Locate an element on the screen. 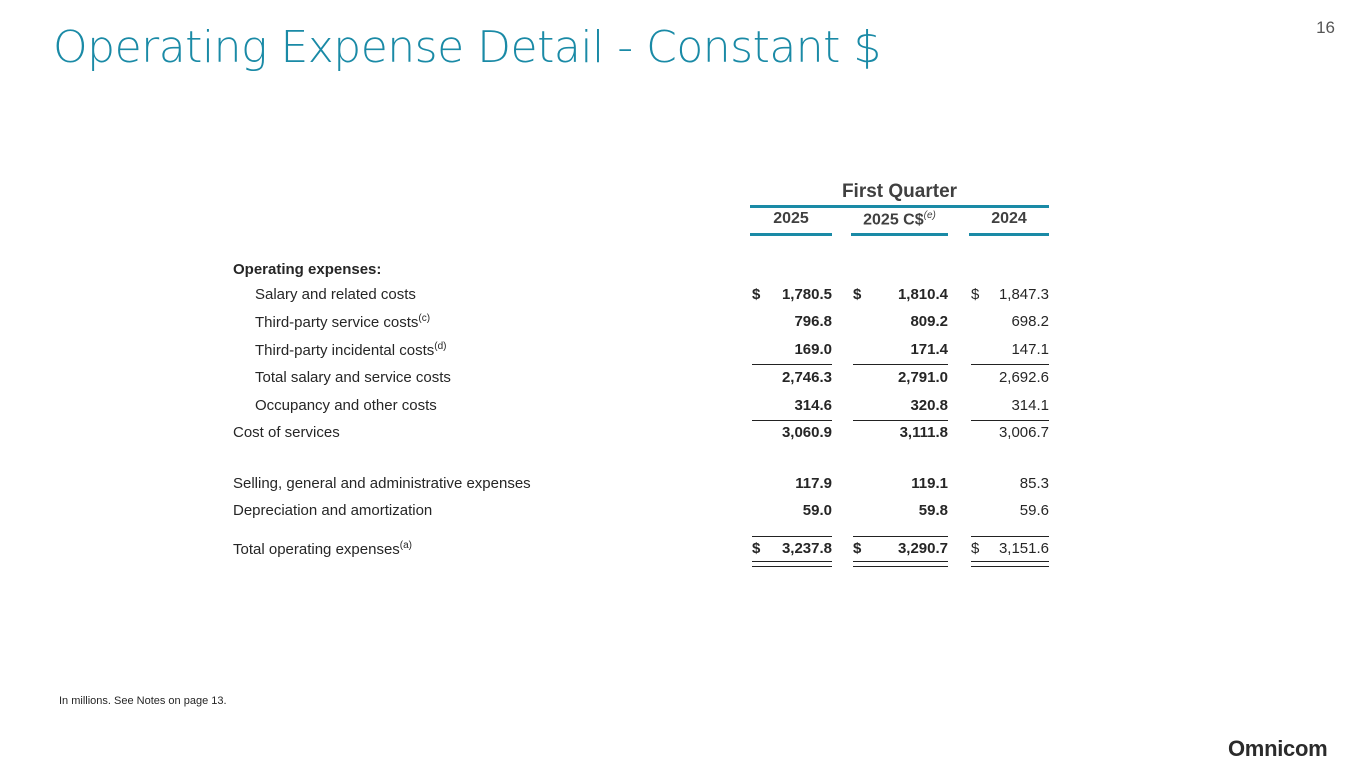 The width and height of the screenshot is (1365, 768). table-row: Cost of services 3,060.9 3,111.8 3,006.7 is located at coordinates (641, 432).